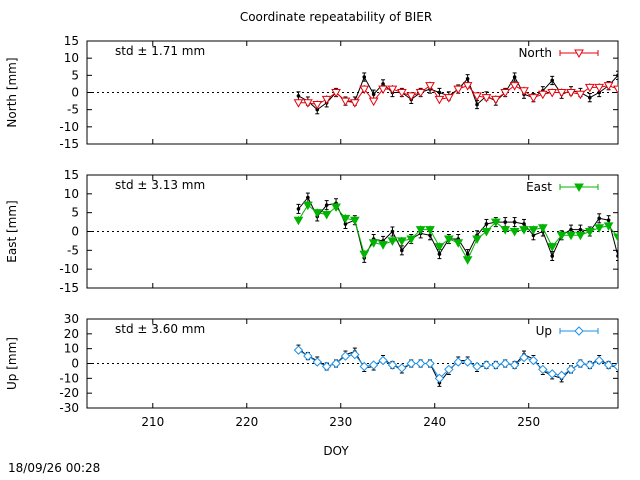  Describe the element at coordinates (71, 58) in the screenshot. I see `y-tick-label: 10` at that location.